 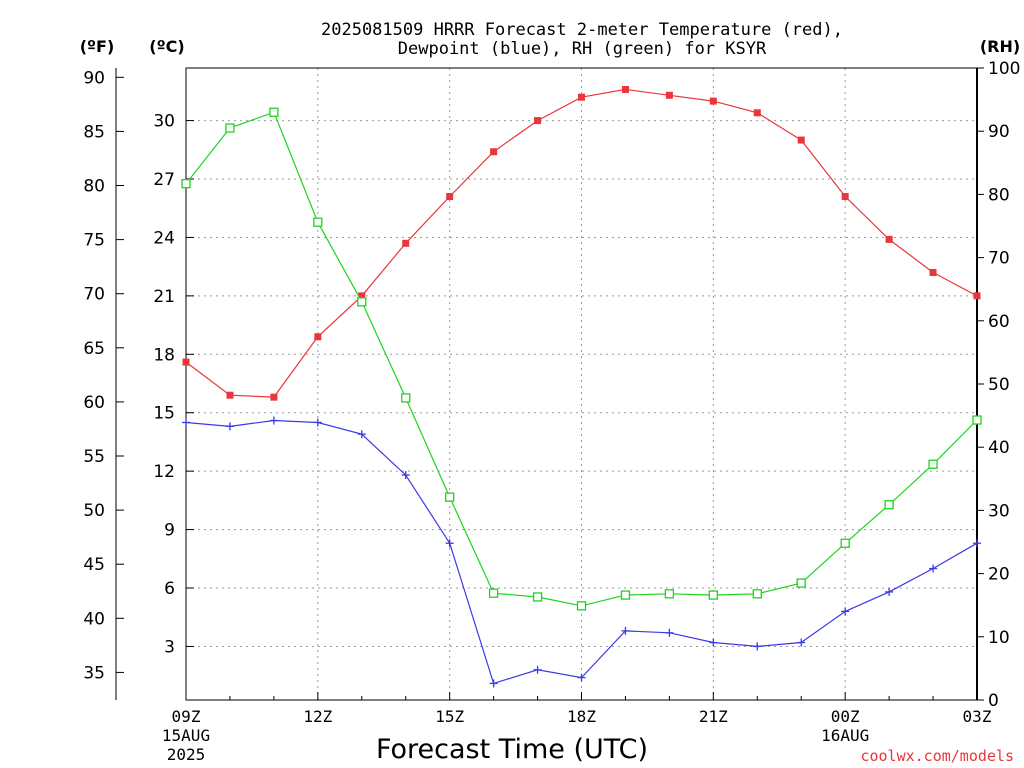 I want to click on celsius-tick-label: 27, so click(x=164, y=180).